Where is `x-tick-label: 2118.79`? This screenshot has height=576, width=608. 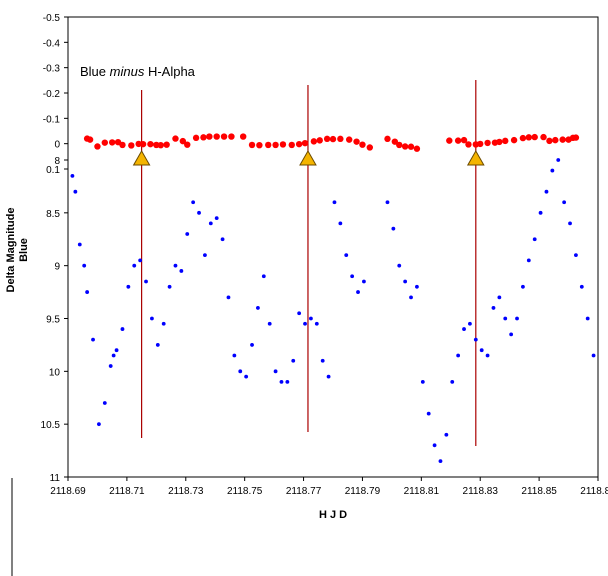 x-tick-label: 2118.79 is located at coordinates (363, 491).